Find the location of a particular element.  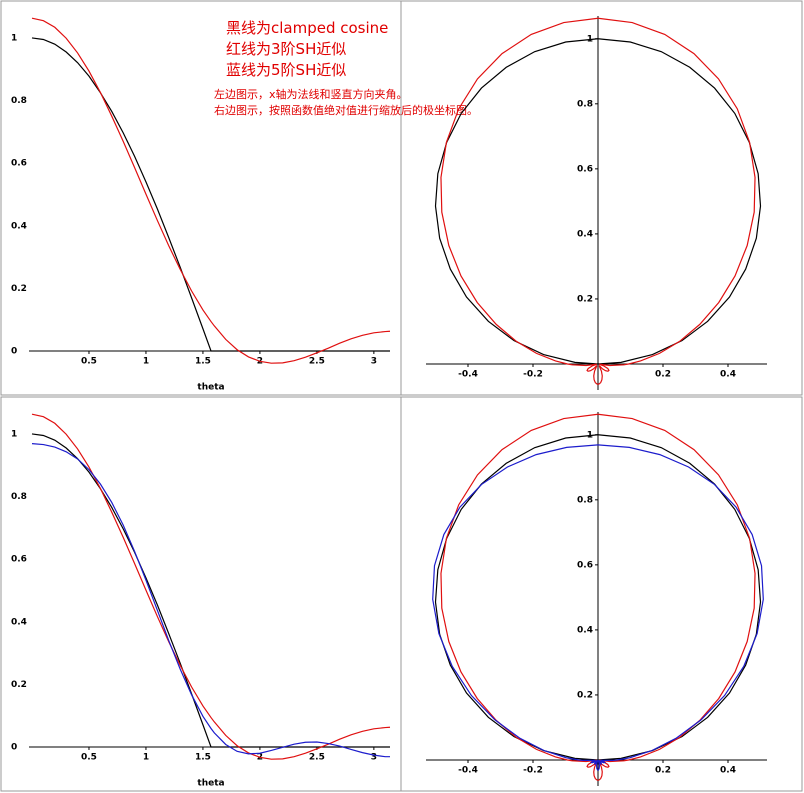

annotation: 右边图示，按照函数值绝对值进行缩放后的极坐标图。 is located at coordinates (346, 110).